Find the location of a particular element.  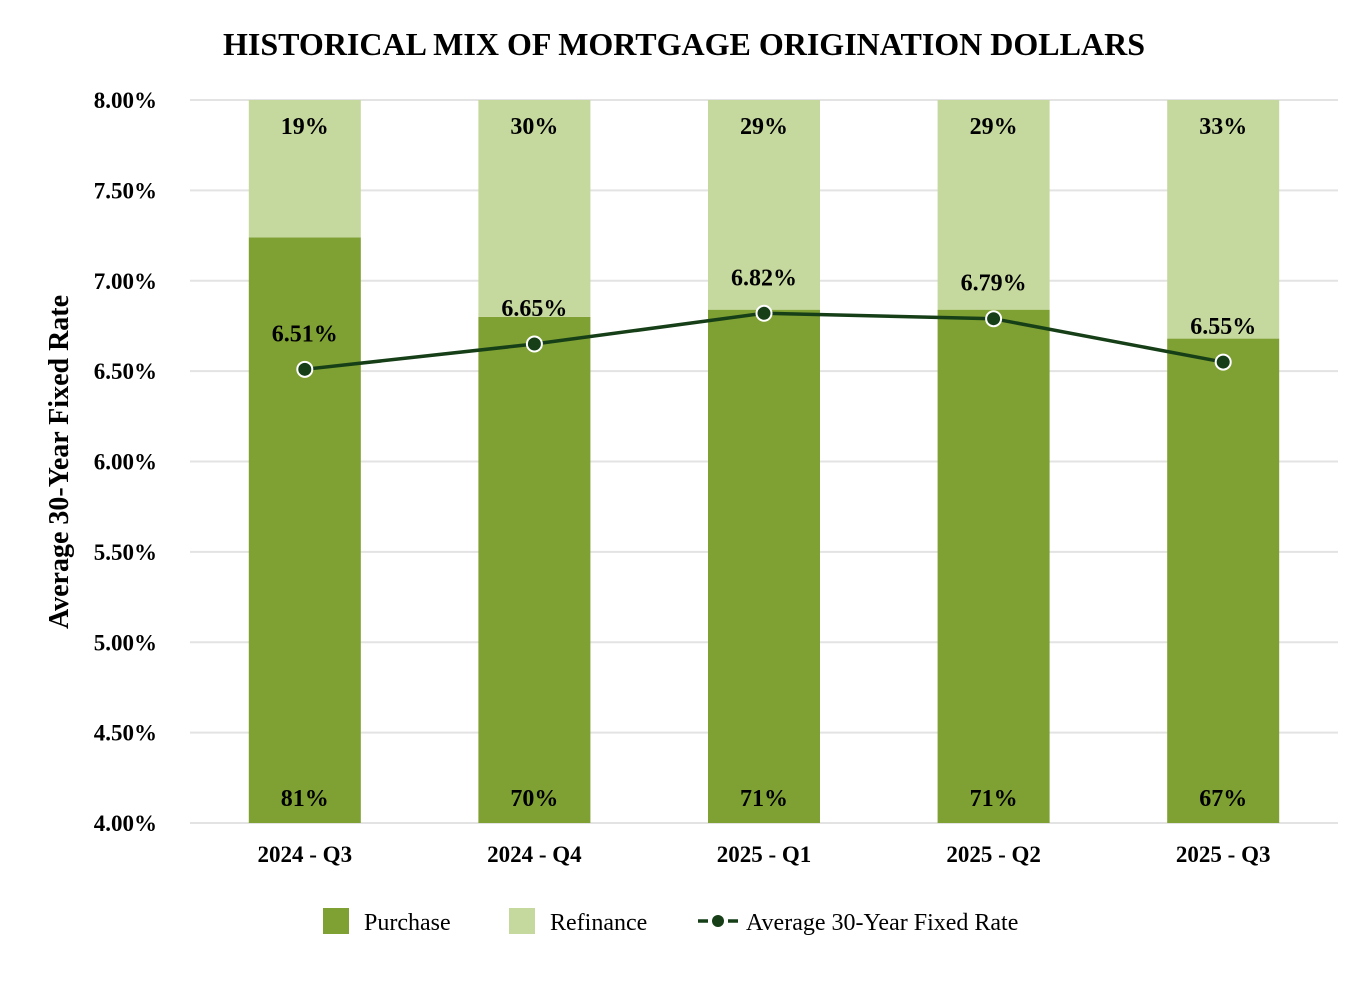

data-label-rate: 6.51% is located at coordinates (305, 334).